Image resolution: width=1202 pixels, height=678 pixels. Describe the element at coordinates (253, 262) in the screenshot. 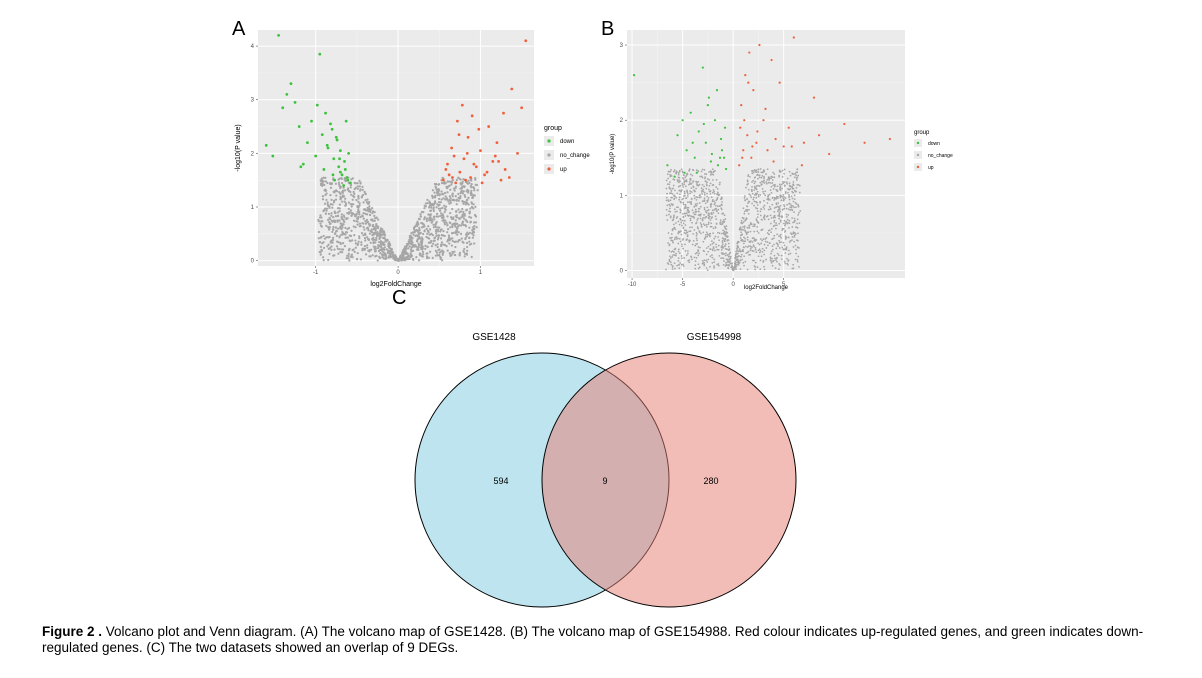

I see `plot-a-y-tick-label: 0` at that location.